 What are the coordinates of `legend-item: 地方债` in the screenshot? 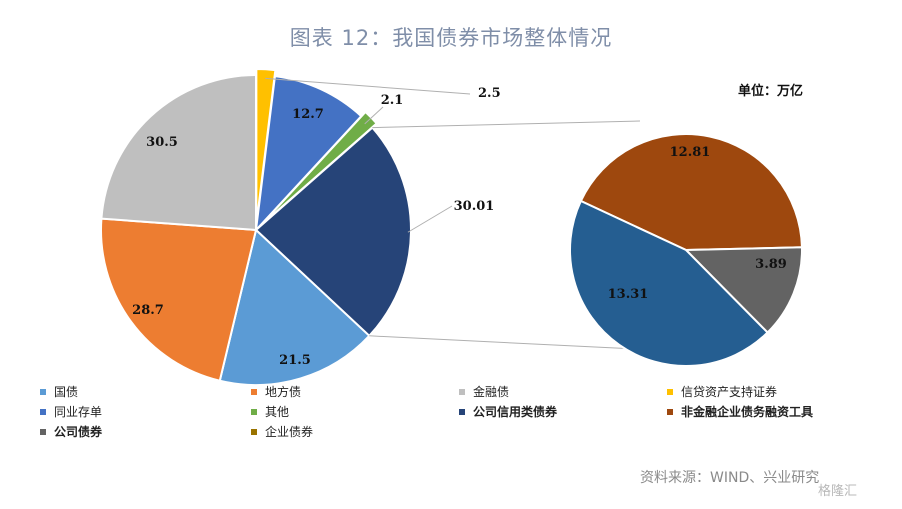 It's located at (276, 391).